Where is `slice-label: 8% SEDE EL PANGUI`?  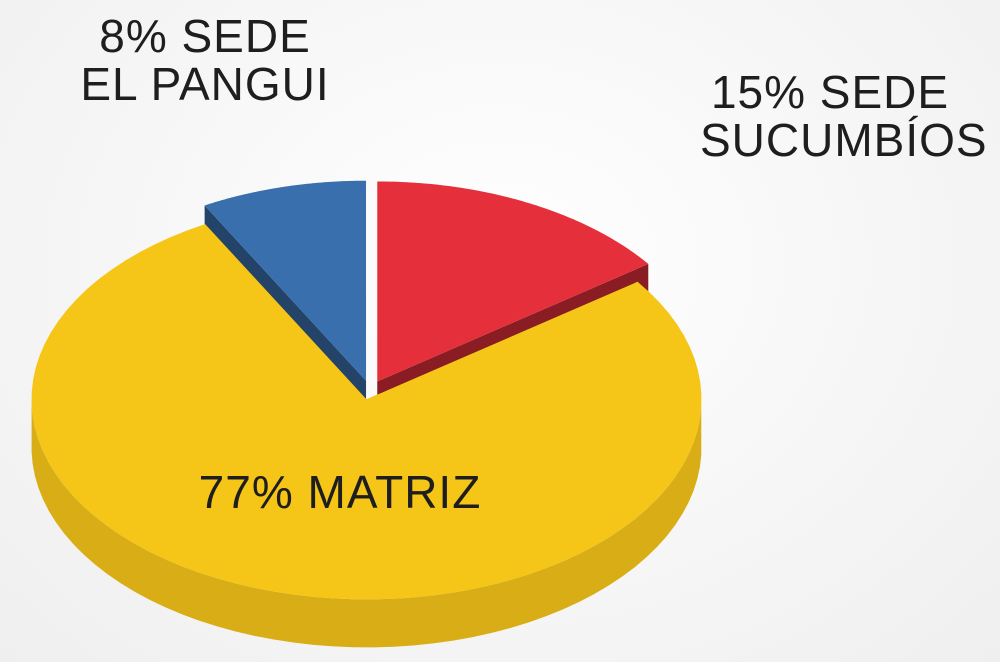
slice-label: 8% SEDE EL PANGUI is located at coordinates (205, 60).